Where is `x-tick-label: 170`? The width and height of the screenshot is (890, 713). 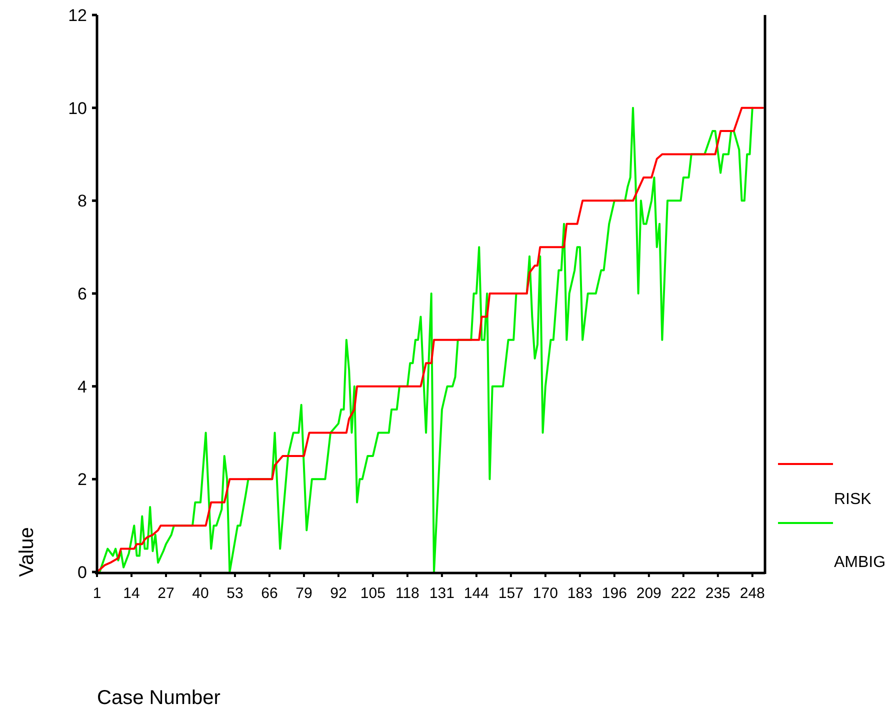 x-tick-label: 170 is located at coordinates (545, 593).